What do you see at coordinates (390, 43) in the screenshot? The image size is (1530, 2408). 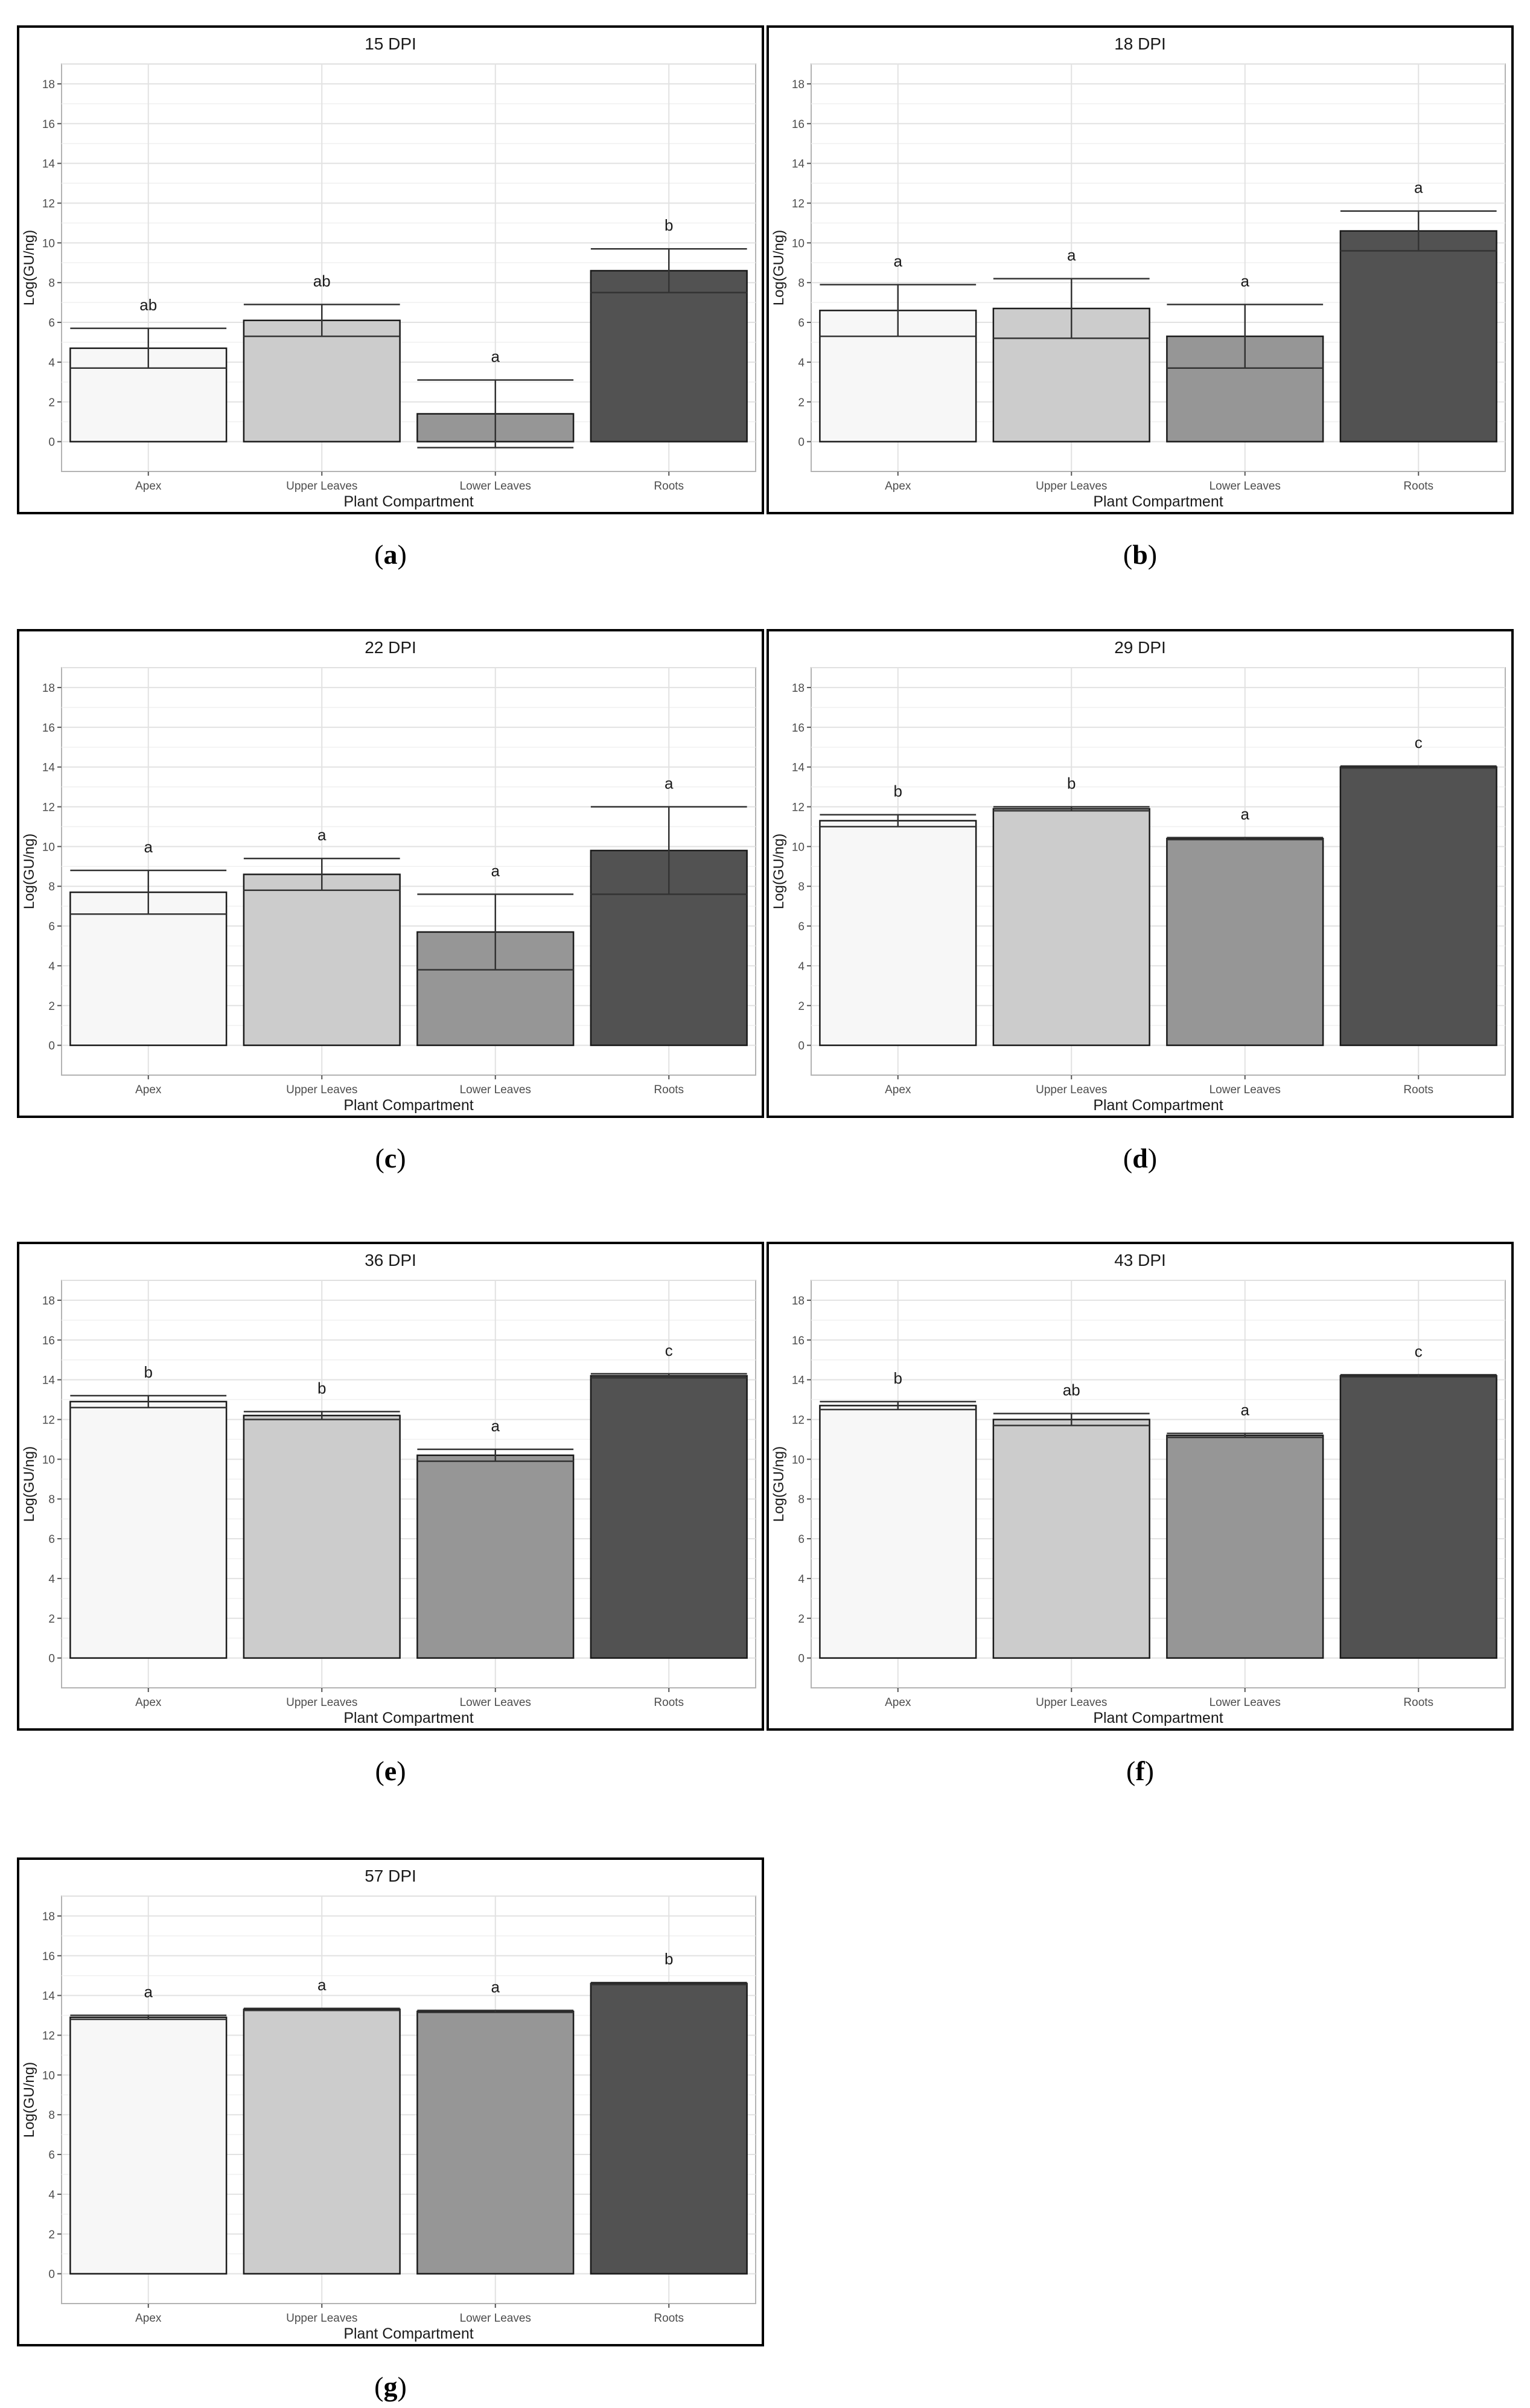 I see `chart-title: 15 DPI` at bounding box center [390, 43].